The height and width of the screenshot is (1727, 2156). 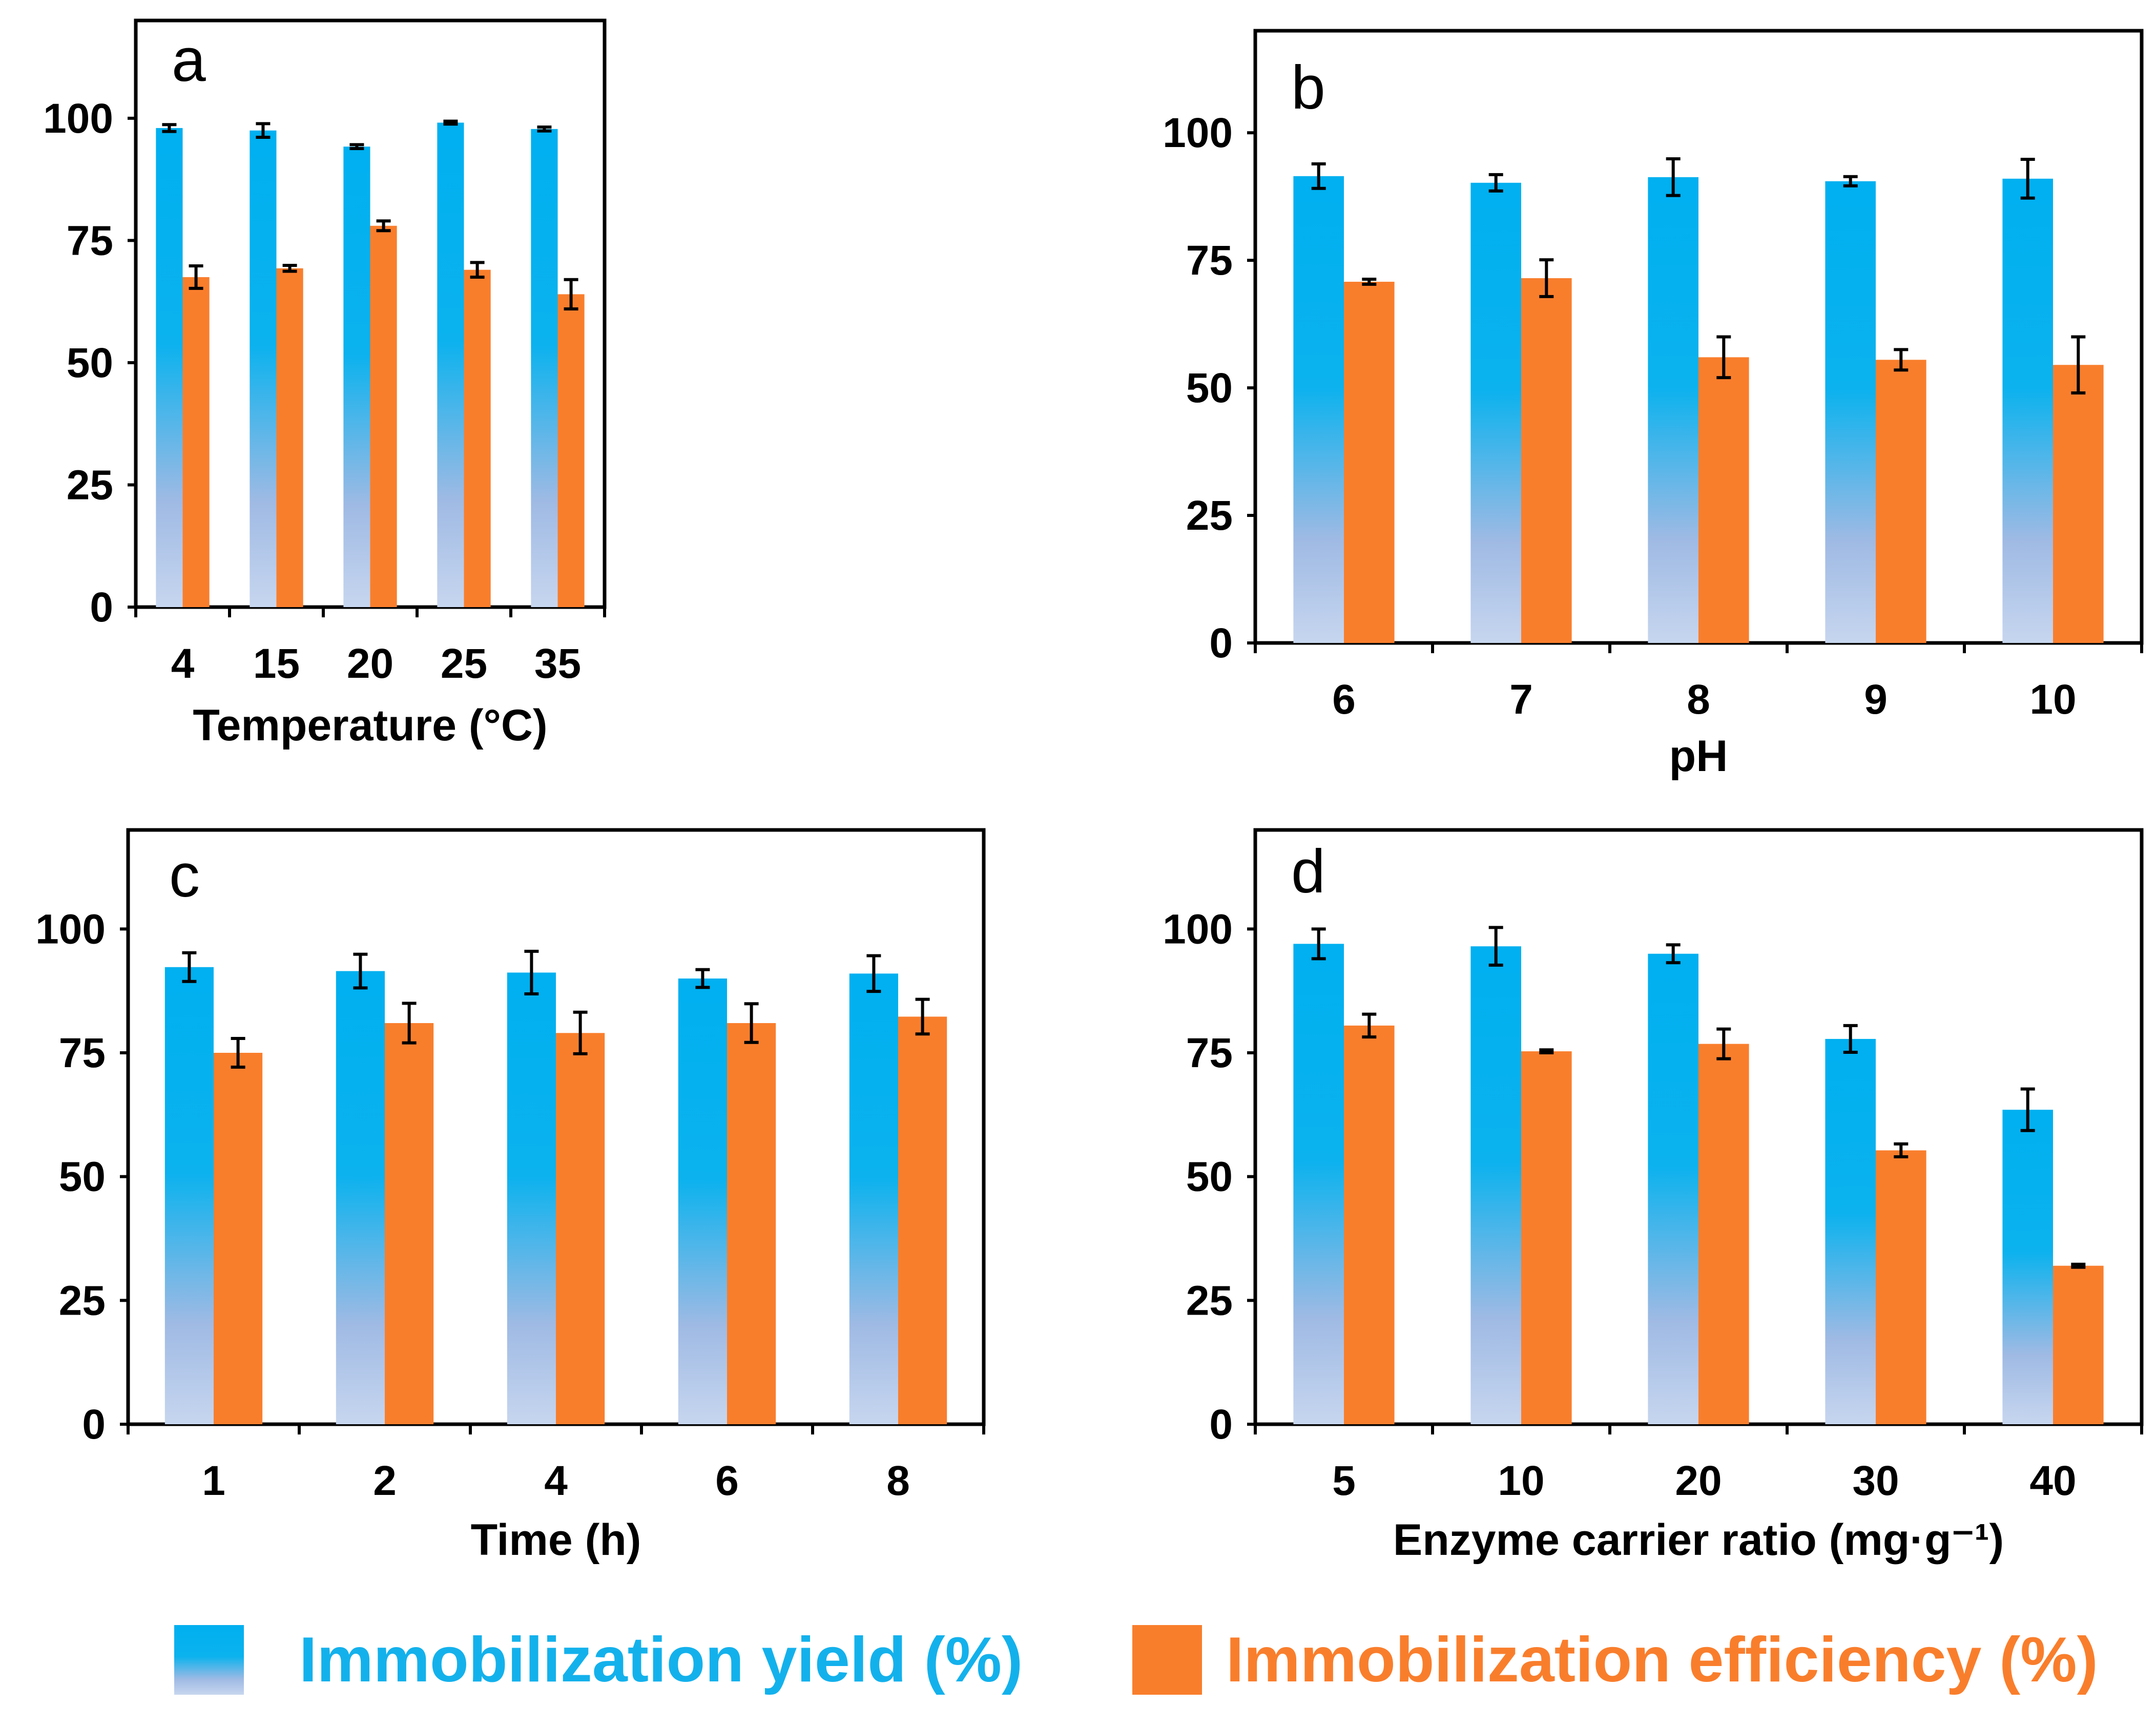 I want to click on panel-letter: b, so click(x=1308, y=87).